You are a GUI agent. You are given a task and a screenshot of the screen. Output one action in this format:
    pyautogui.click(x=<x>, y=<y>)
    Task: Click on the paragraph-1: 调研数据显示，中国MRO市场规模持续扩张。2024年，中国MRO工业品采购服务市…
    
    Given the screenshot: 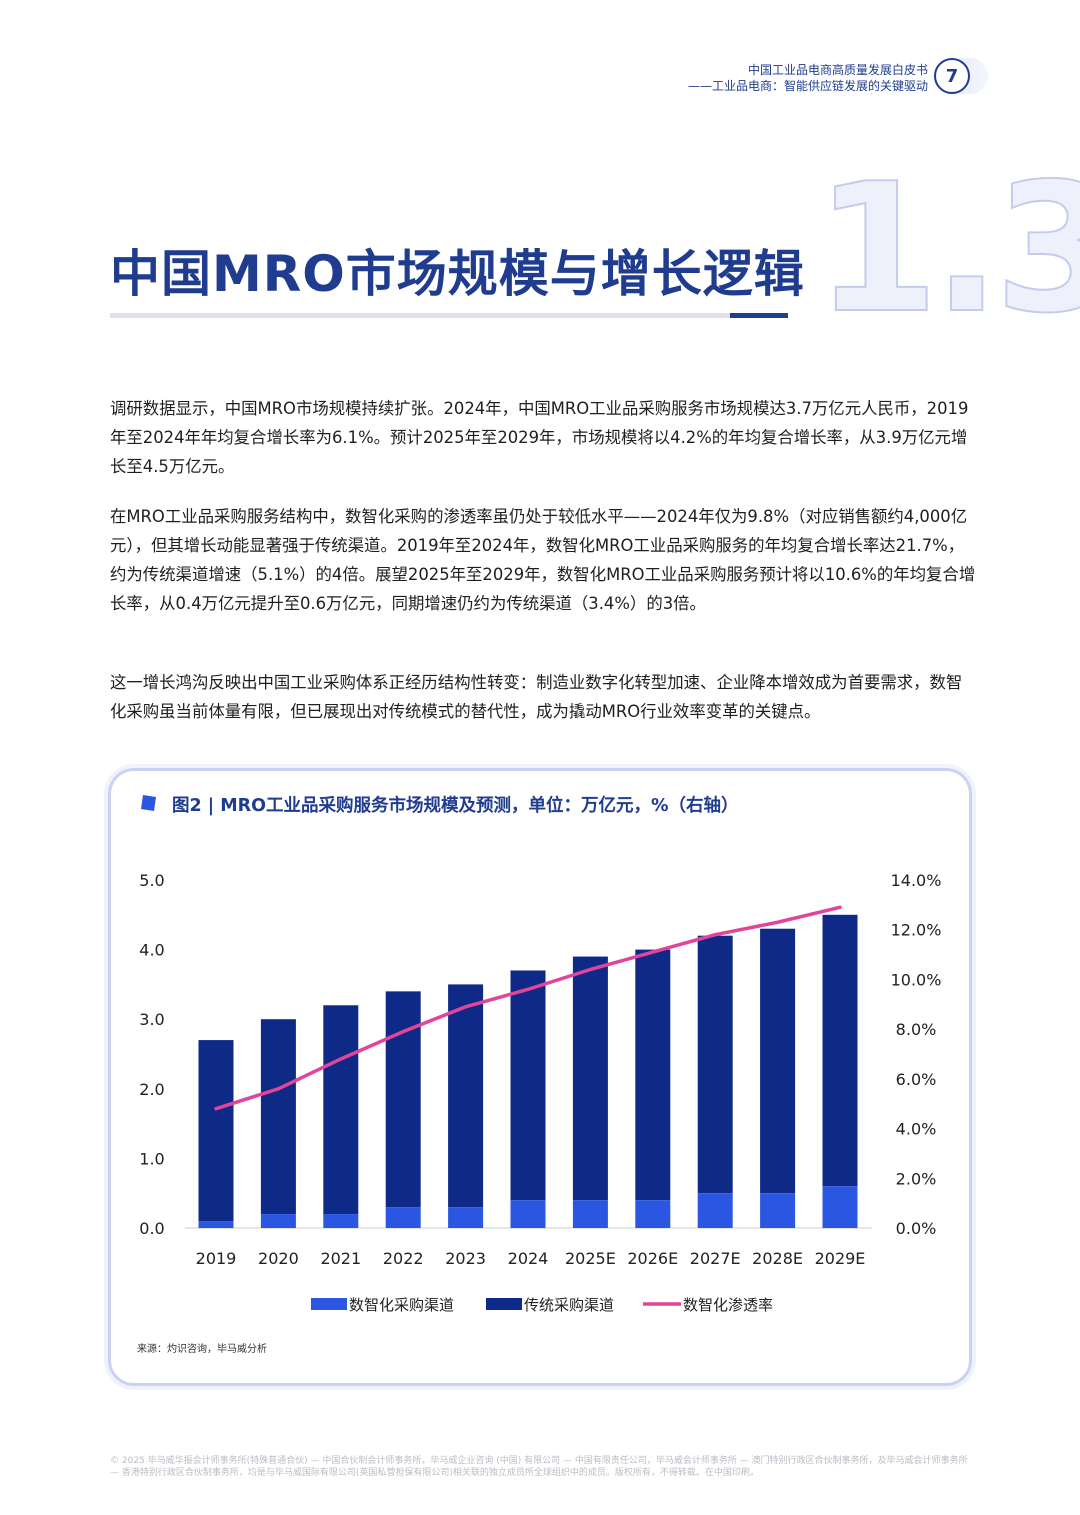 What is the action you would take?
    pyautogui.click(x=539, y=437)
    